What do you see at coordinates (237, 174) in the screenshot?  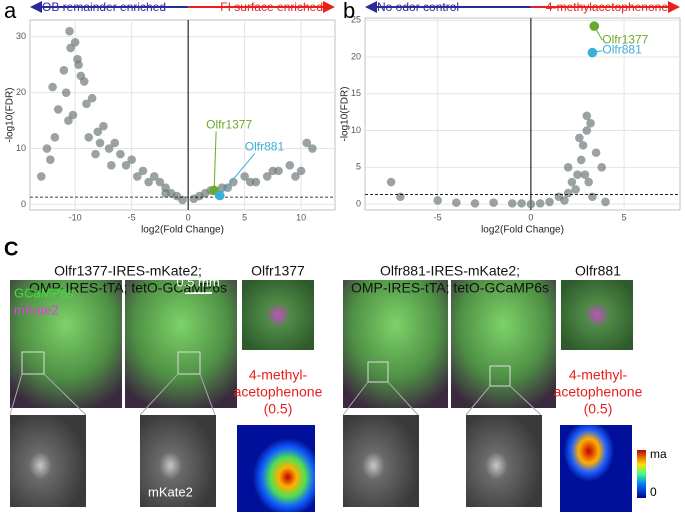 I see `leader-line` at bounding box center [237, 174].